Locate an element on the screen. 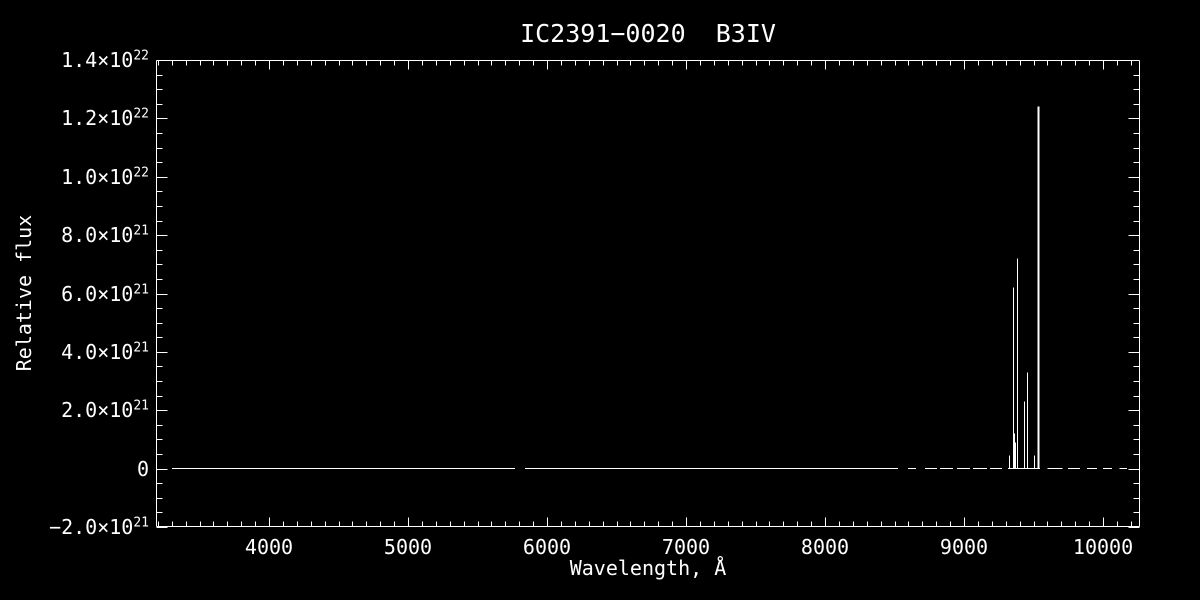 This screenshot has height=600, width=1200. x-tick-label: 4000 is located at coordinates (269, 547).